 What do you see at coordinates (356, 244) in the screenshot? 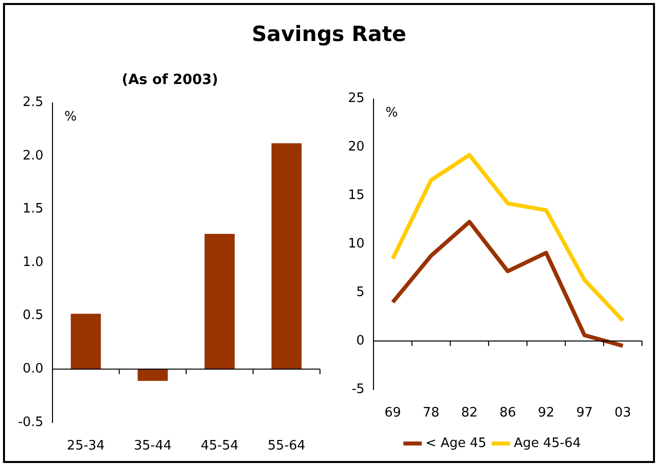
I see `y-tick-label: 10` at bounding box center [356, 244].